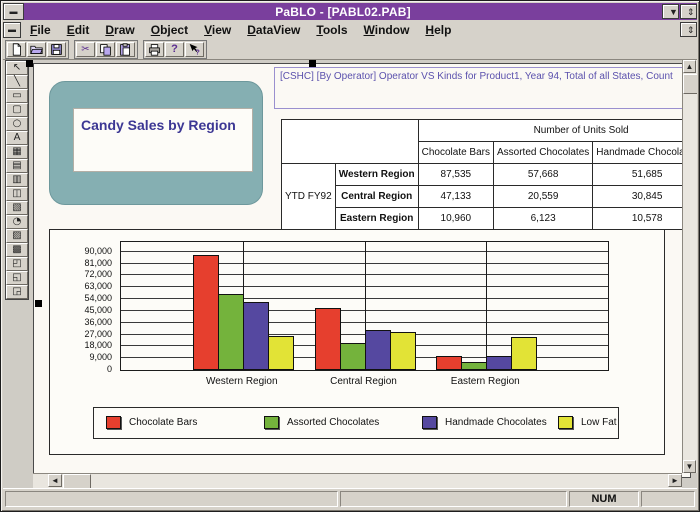 The image size is (700, 512). I want to click on context-help-button: ?, so click(194, 49).